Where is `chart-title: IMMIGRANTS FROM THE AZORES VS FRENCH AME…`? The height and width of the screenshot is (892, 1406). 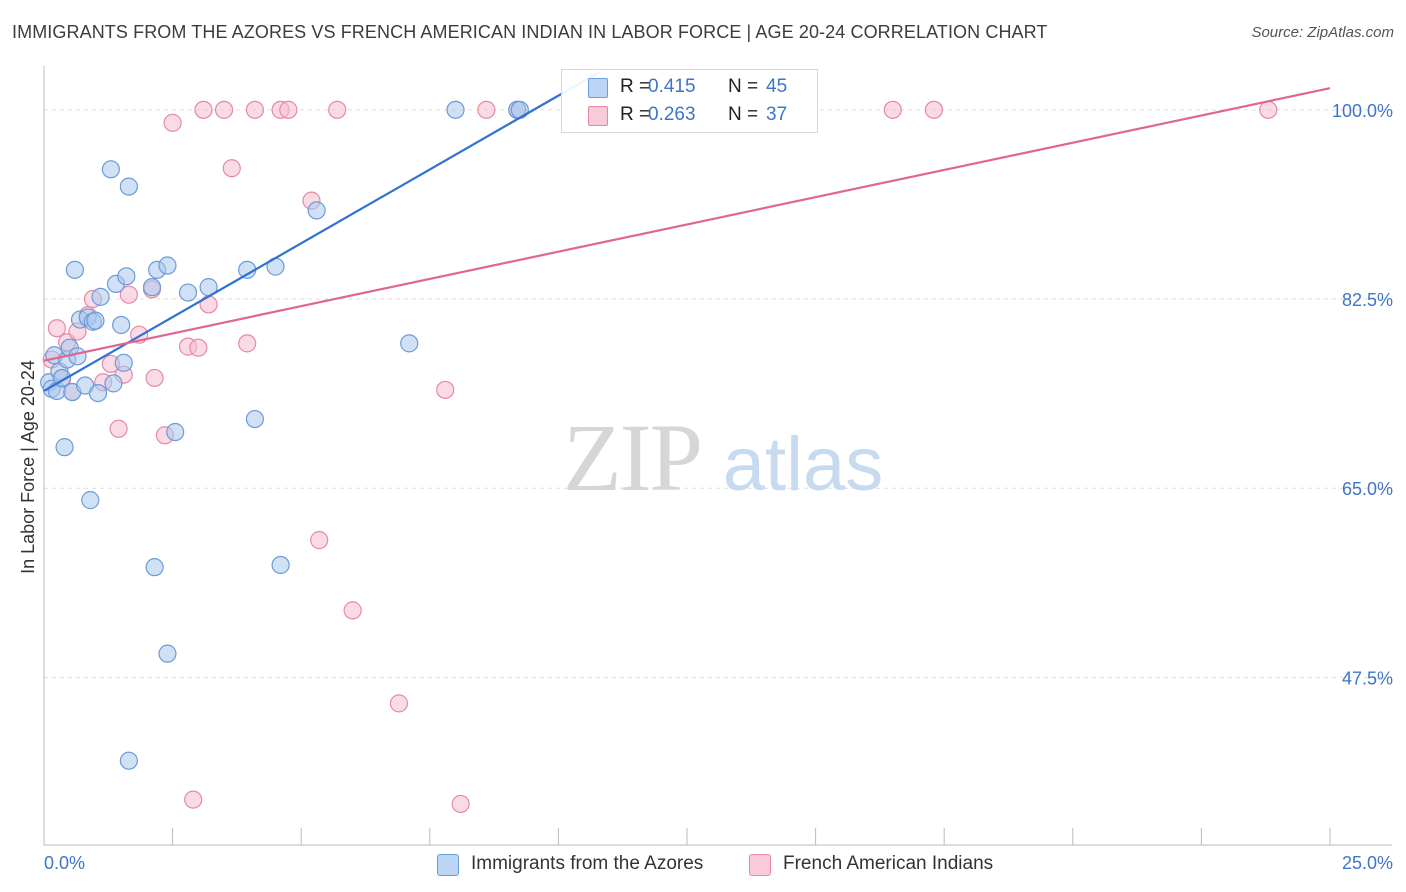 chart-title: IMMIGRANTS FROM THE AZORES VS FRENCH AME… is located at coordinates (530, 32).